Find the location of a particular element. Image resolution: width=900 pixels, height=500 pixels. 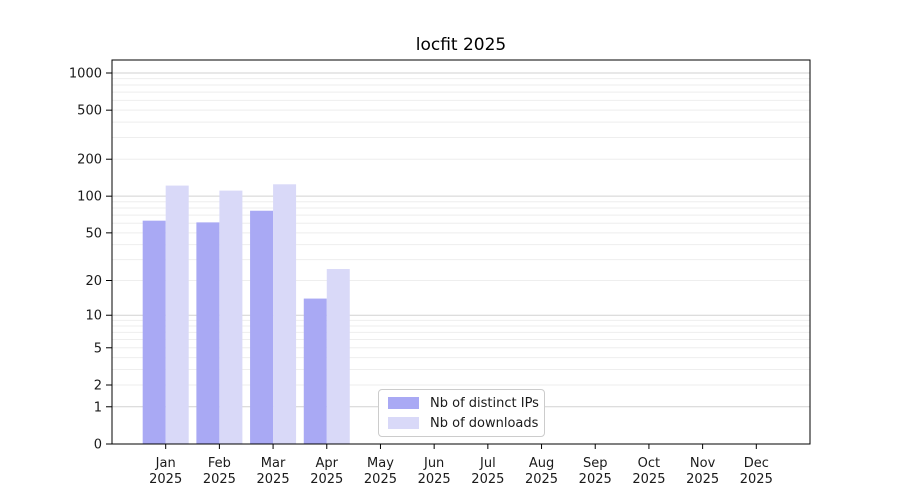

bar-distinct-ips-mar is located at coordinates (262, 327).